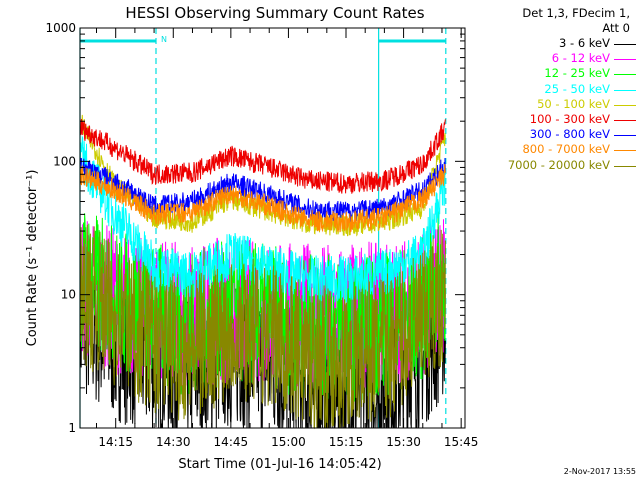 The image size is (640, 480). What do you see at coordinates (115, 442) in the screenshot?
I see `x-tick-label-1: 14:15` at bounding box center [115, 442].